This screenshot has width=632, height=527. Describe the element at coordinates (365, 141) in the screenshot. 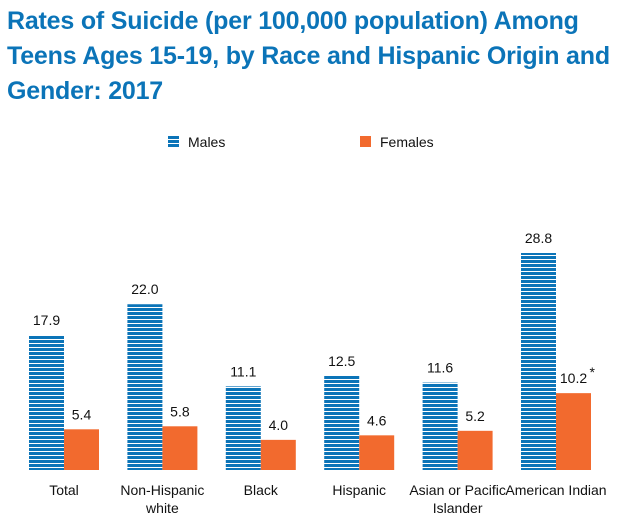

I see `legend-swatch-females` at that location.